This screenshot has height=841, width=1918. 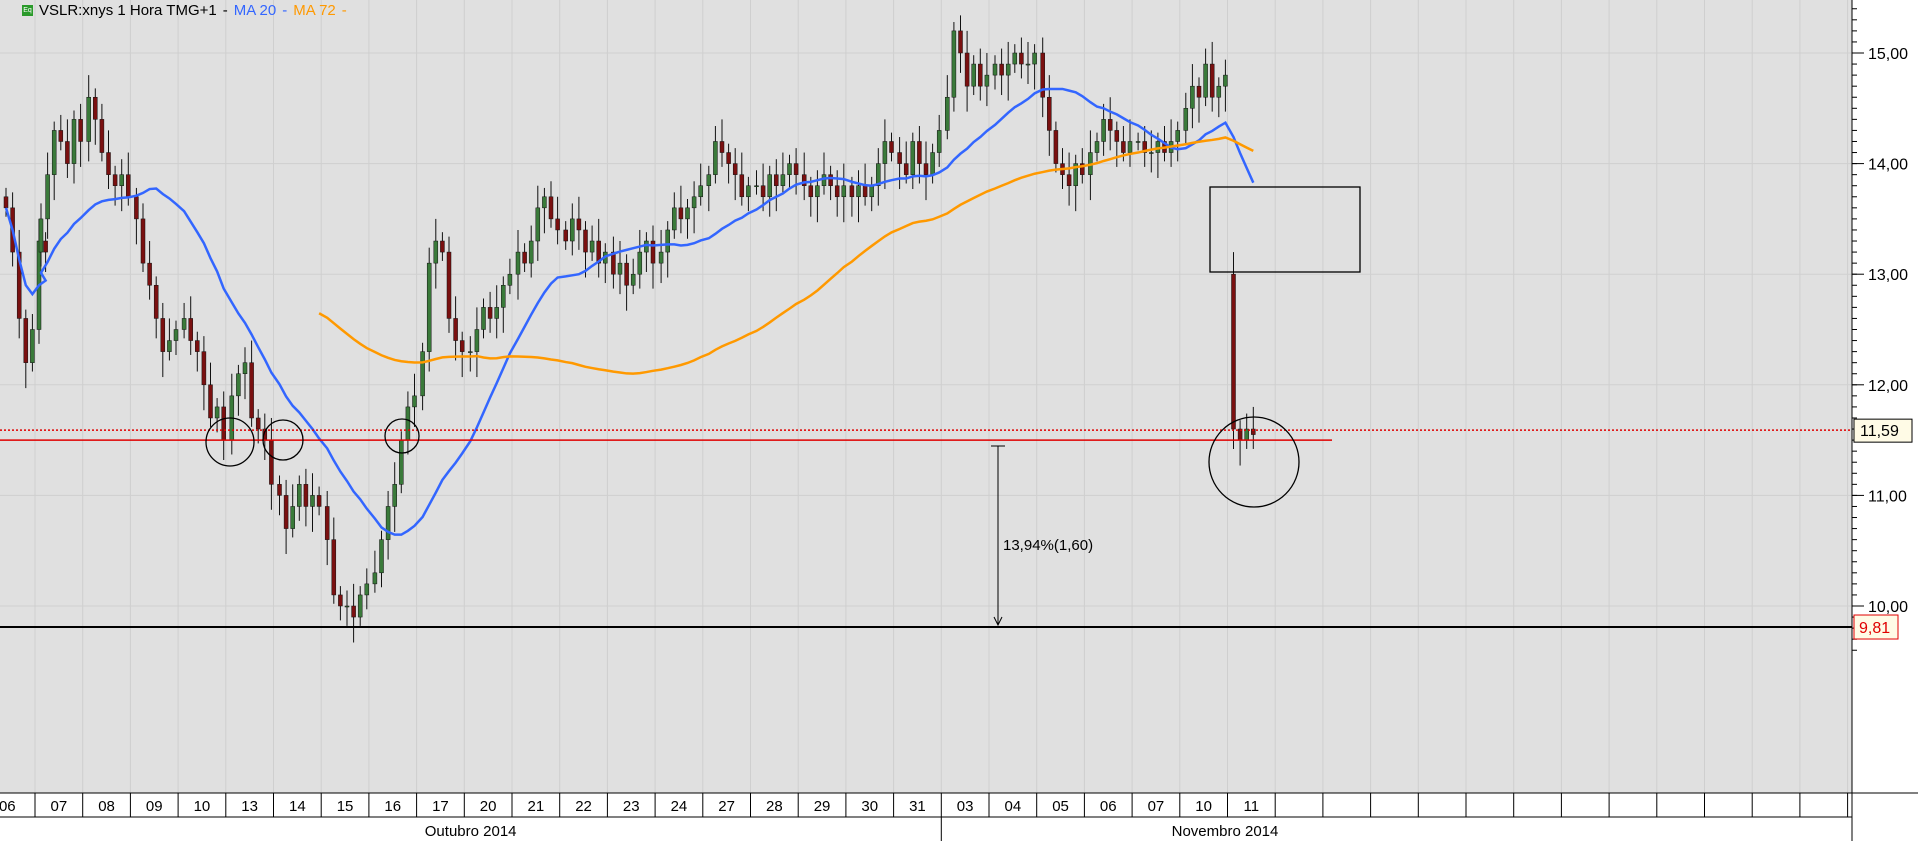 I want to click on date-label: 14, so click(x=297, y=806).